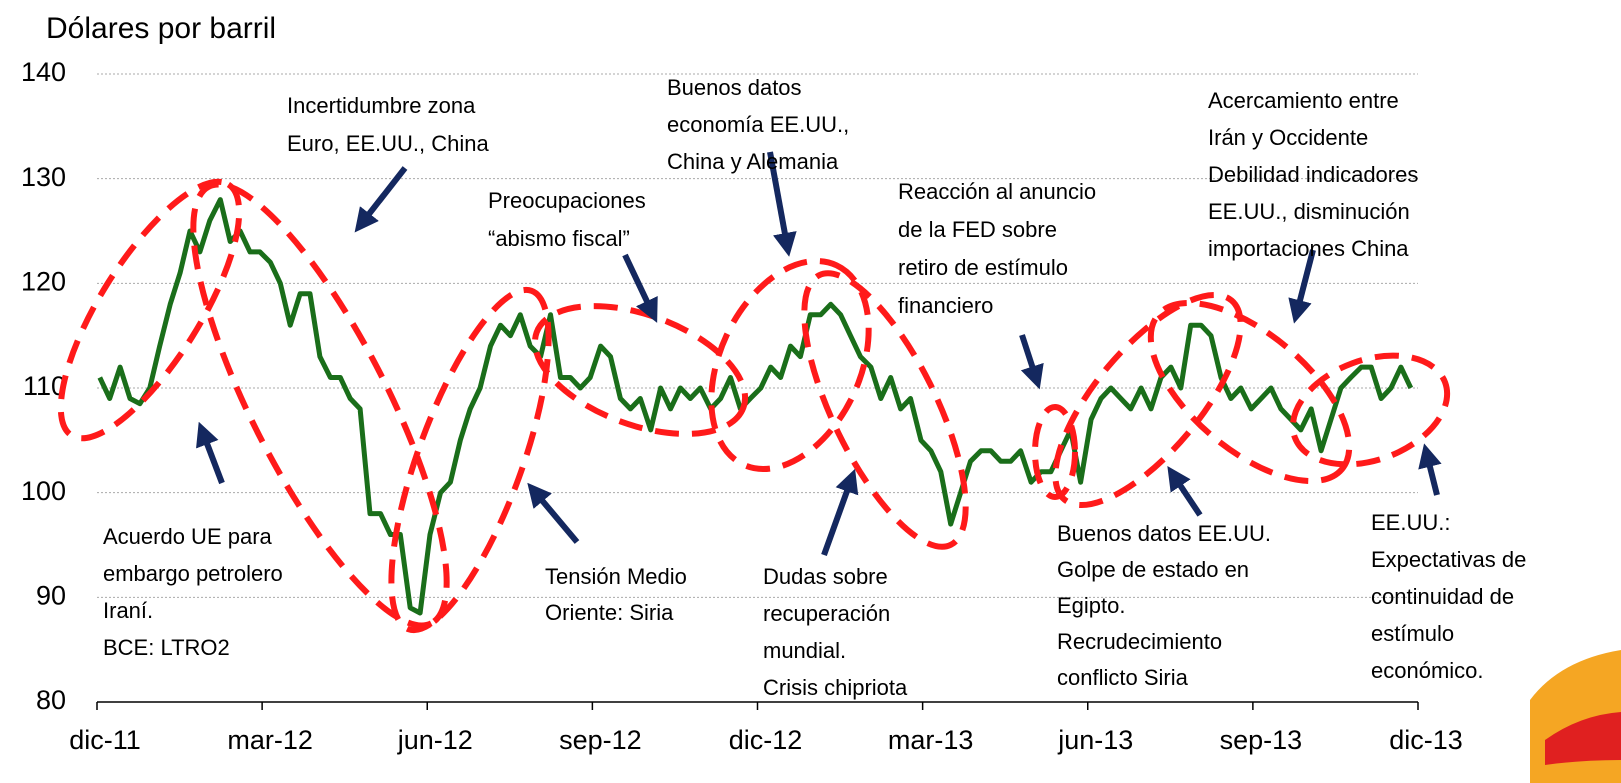 The height and width of the screenshot is (783, 1621). I want to click on x-tick-label: dic-12, so click(766, 740).